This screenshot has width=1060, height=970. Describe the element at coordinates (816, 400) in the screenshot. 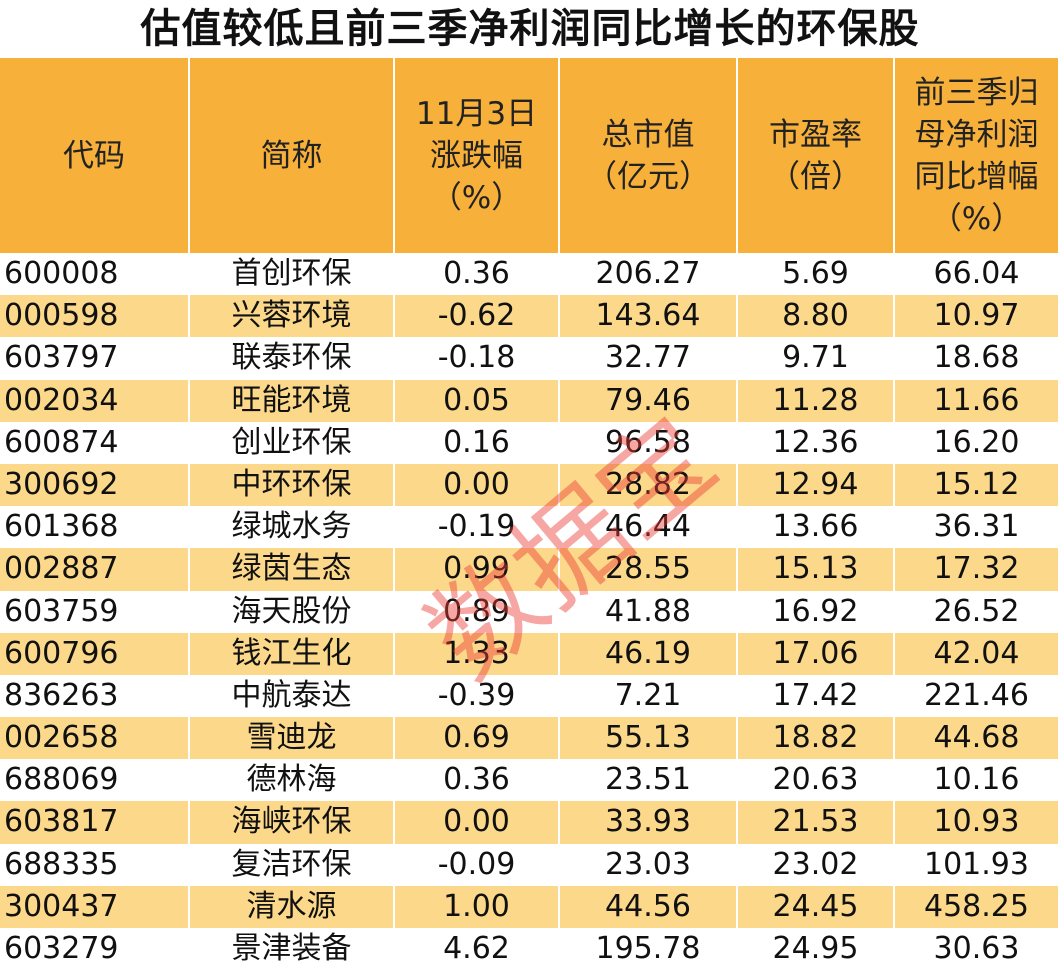

I see `table-cell: 11.28` at that location.